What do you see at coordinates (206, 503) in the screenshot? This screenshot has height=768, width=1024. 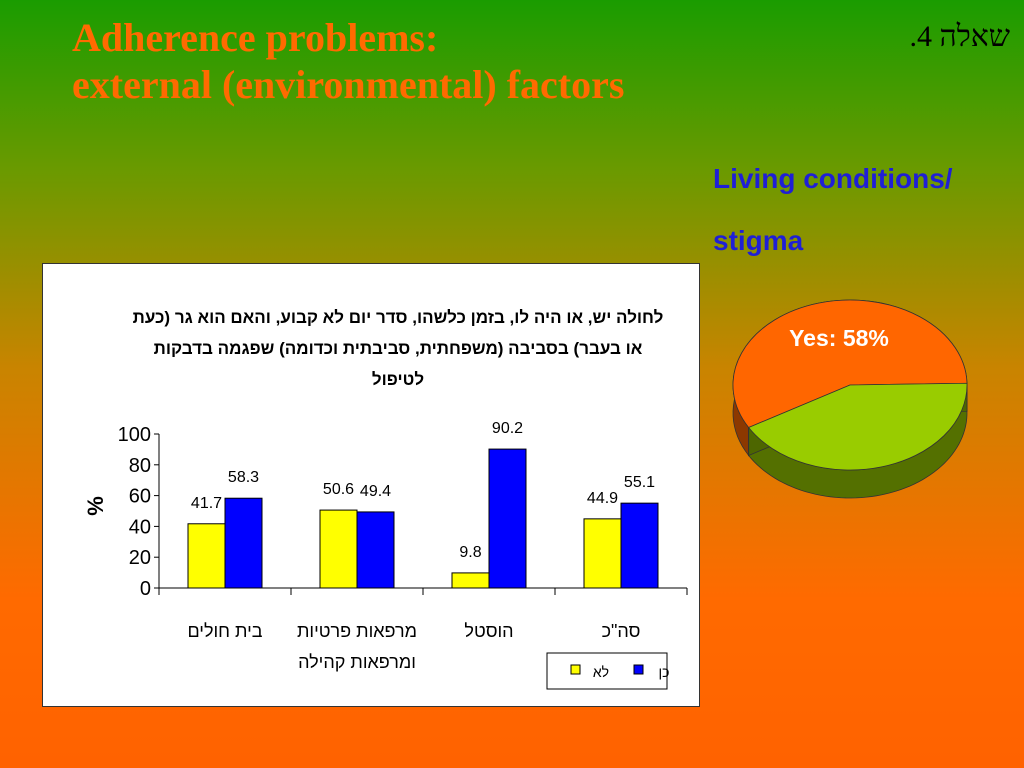 I see `bar-data-label: 41.7` at bounding box center [206, 503].